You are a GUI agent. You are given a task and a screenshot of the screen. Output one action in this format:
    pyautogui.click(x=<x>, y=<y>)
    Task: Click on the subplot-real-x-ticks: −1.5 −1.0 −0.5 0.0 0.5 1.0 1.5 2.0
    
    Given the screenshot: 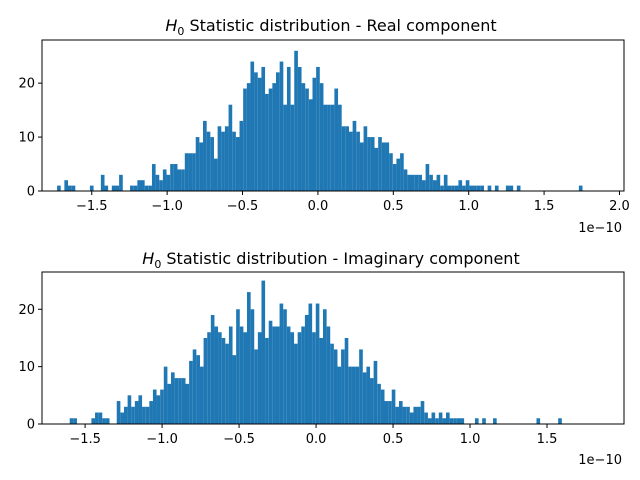 What is the action you would take?
    pyautogui.click(x=353, y=202)
    